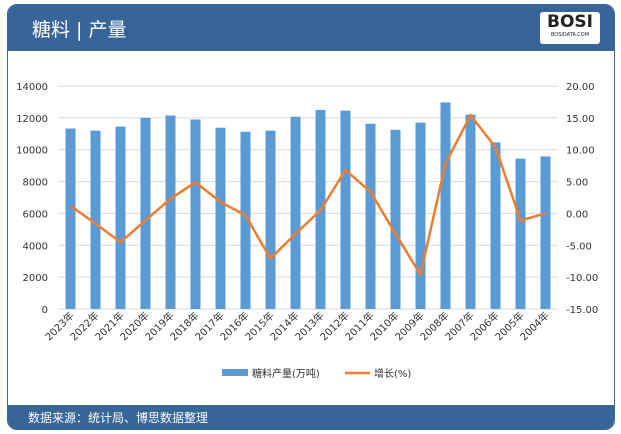 Image resolution: width=621 pixels, height=434 pixels. I want to click on right-tick-label: 20.00, so click(580, 87).